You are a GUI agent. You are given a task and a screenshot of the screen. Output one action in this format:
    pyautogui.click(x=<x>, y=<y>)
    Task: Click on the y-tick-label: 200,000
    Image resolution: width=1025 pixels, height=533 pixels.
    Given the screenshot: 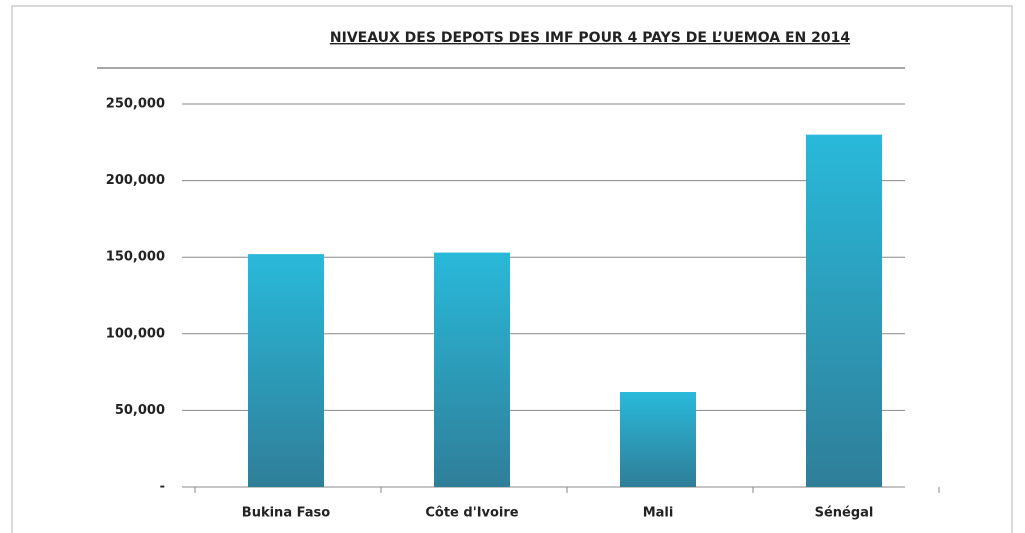 What is the action you would take?
    pyautogui.click(x=135, y=180)
    